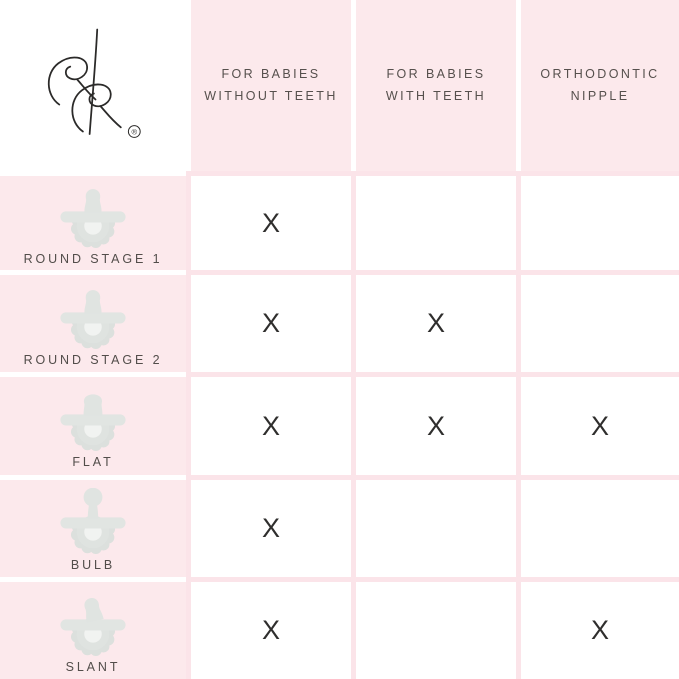  I want to click on row-label-bulb: BULB, so click(93, 528).